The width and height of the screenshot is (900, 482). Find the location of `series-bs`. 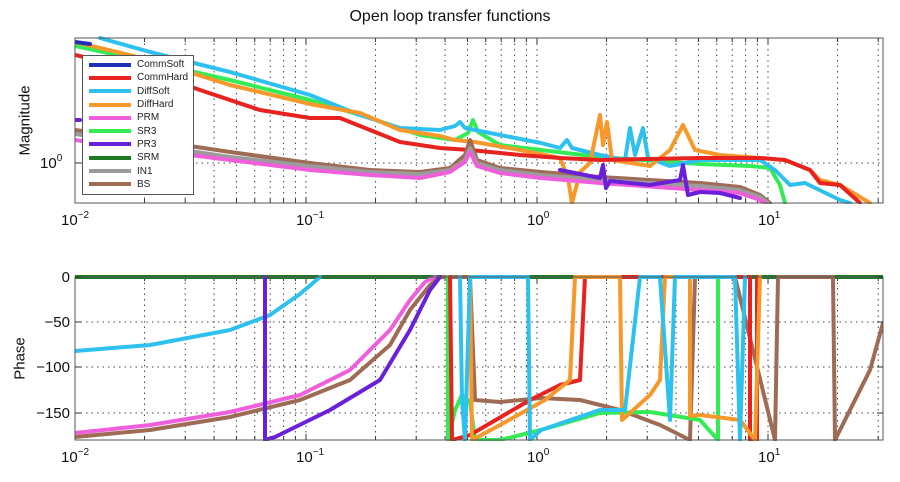

series-bs is located at coordinates (423, 166).